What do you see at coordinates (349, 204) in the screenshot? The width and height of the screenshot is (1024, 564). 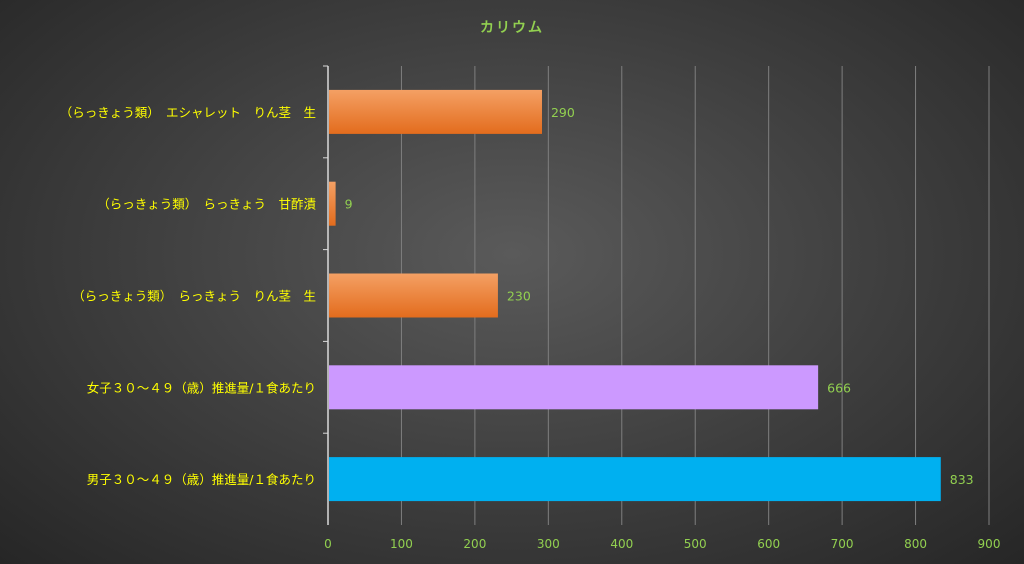 I see `data-label: 9` at bounding box center [349, 204].